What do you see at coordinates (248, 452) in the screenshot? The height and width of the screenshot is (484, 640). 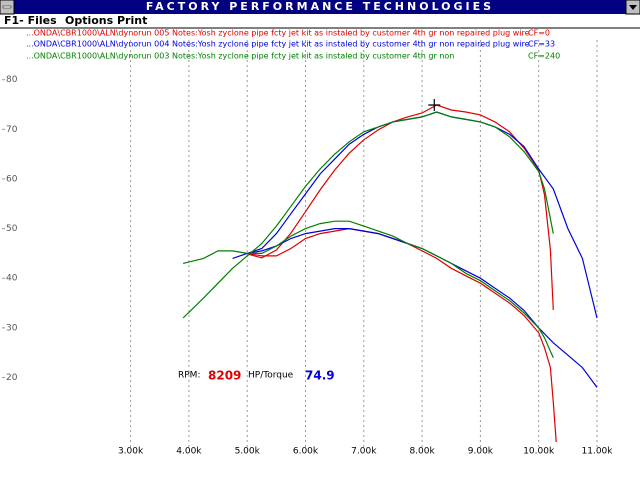 I see `x-tick-label: 5.00k` at bounding box center [248, 452].